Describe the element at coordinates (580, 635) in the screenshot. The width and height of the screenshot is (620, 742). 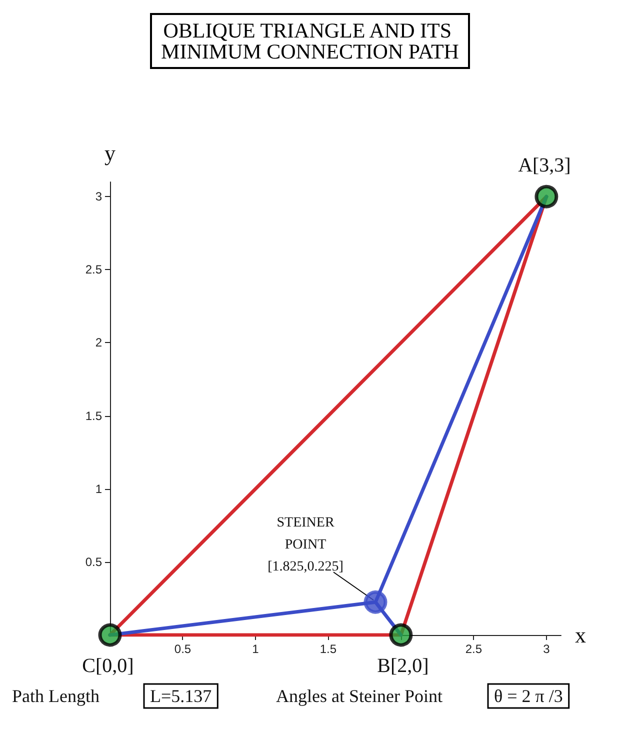
I see `x-axis-title: x` at that location.